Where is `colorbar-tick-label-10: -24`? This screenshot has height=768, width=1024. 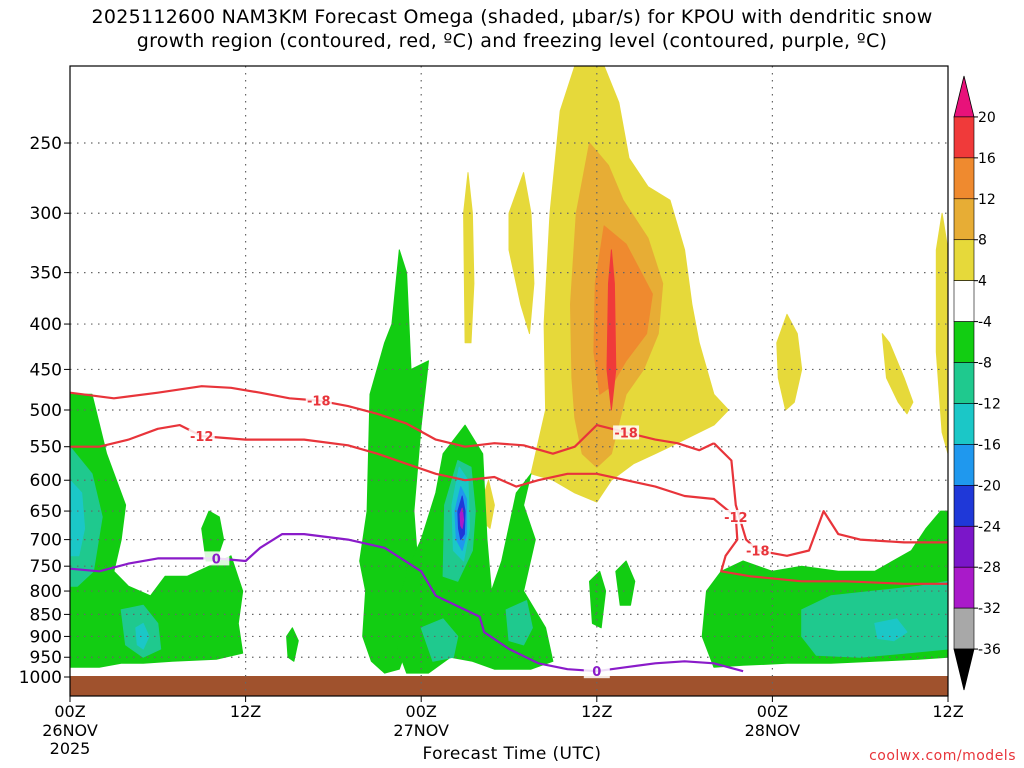
colorbar-tick-label-10: -24 is located at coordinates (989, 527).